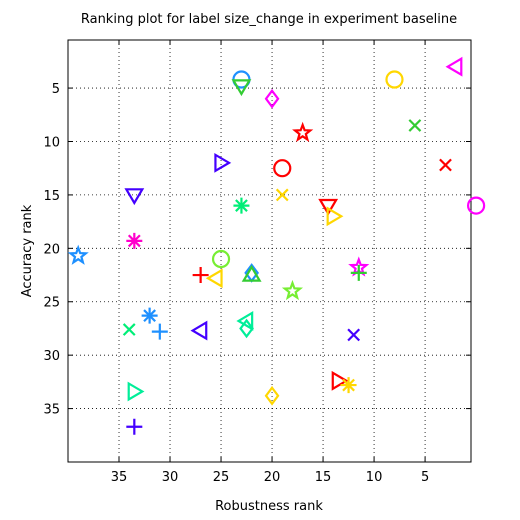 The height and width of the screenshot is (520, 520). Describe the element at coordinates (119, 477) in the screenshot. I see `x-tick-label: 35` at that location.